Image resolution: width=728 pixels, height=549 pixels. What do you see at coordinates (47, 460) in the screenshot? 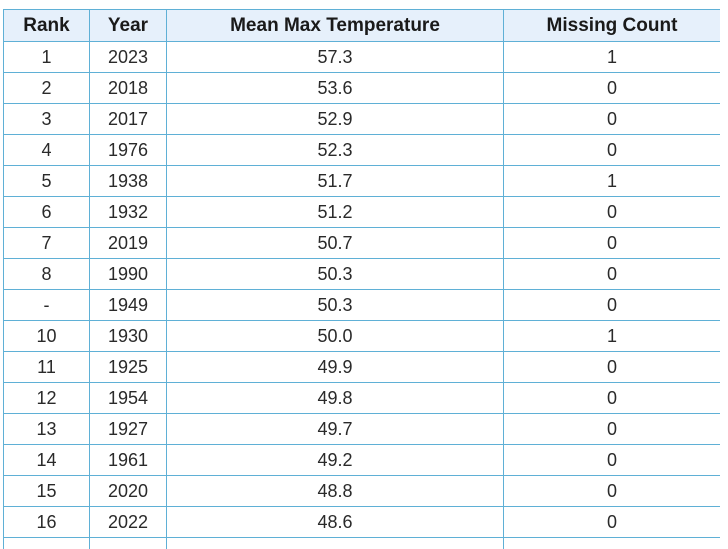
I see `cell-rank: 14` at bounding box center [47, 460].